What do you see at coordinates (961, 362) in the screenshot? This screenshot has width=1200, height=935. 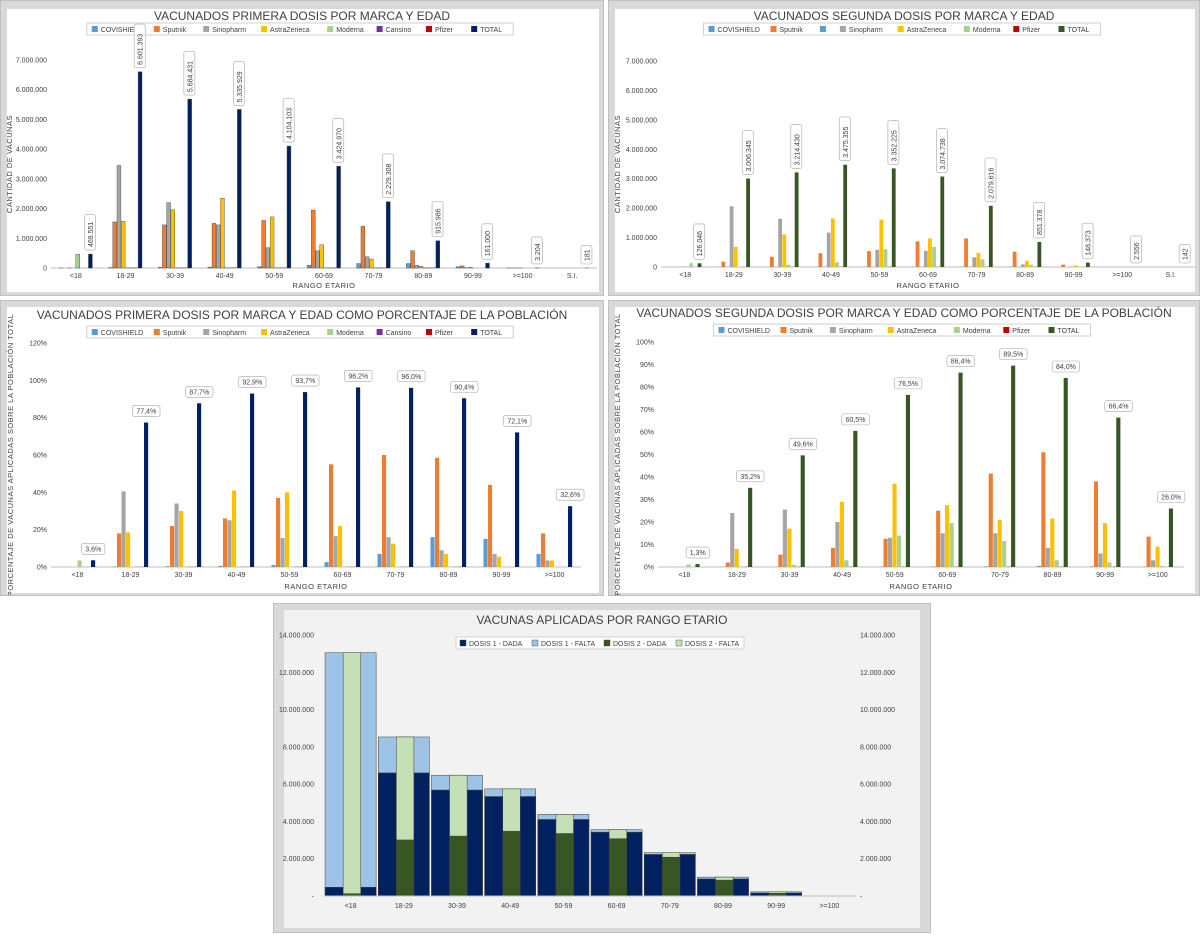 I see `data-label: 86,4%` at bounding box center [961, 362].